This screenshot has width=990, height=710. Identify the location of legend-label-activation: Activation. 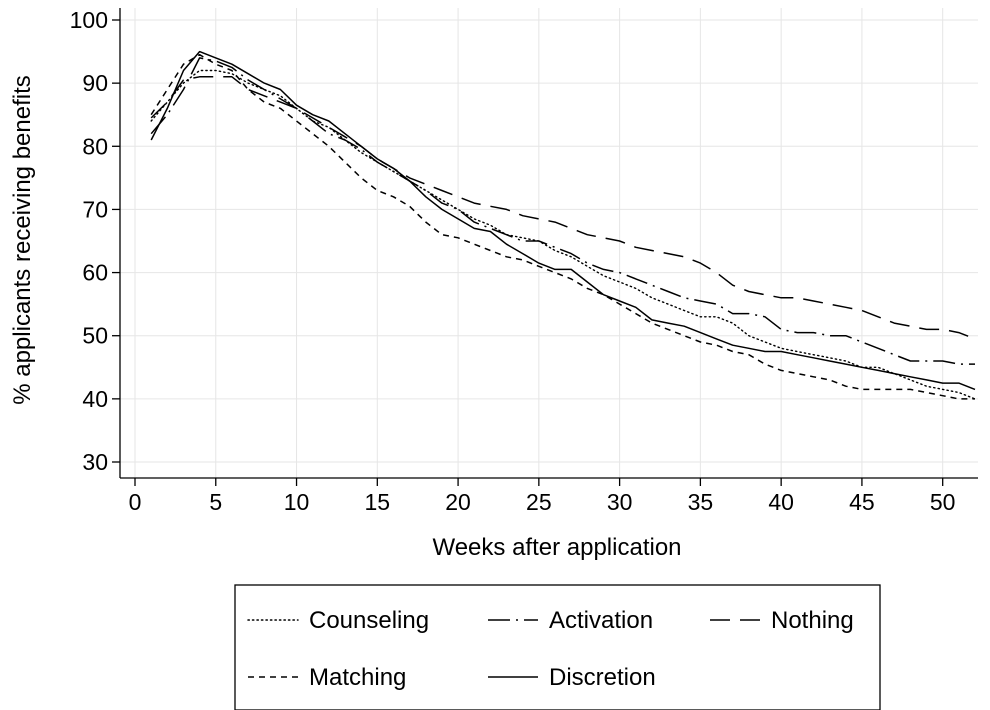
(601, 620).